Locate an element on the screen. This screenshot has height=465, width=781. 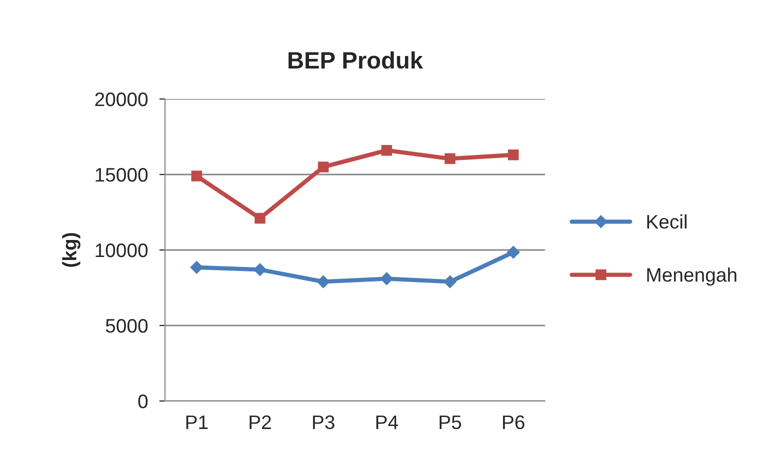
y-tick-label: 5000 is located at coordinates (127, 325).